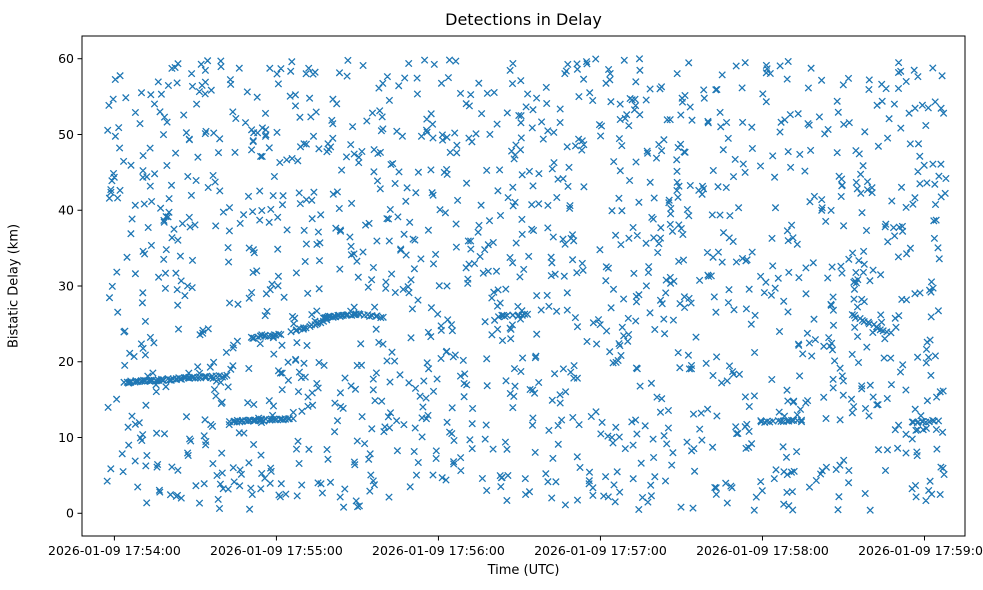 The width and height of the screenshot is (983, 590). I want to click on chart-title: Detections in Delay, so click(523, 19).